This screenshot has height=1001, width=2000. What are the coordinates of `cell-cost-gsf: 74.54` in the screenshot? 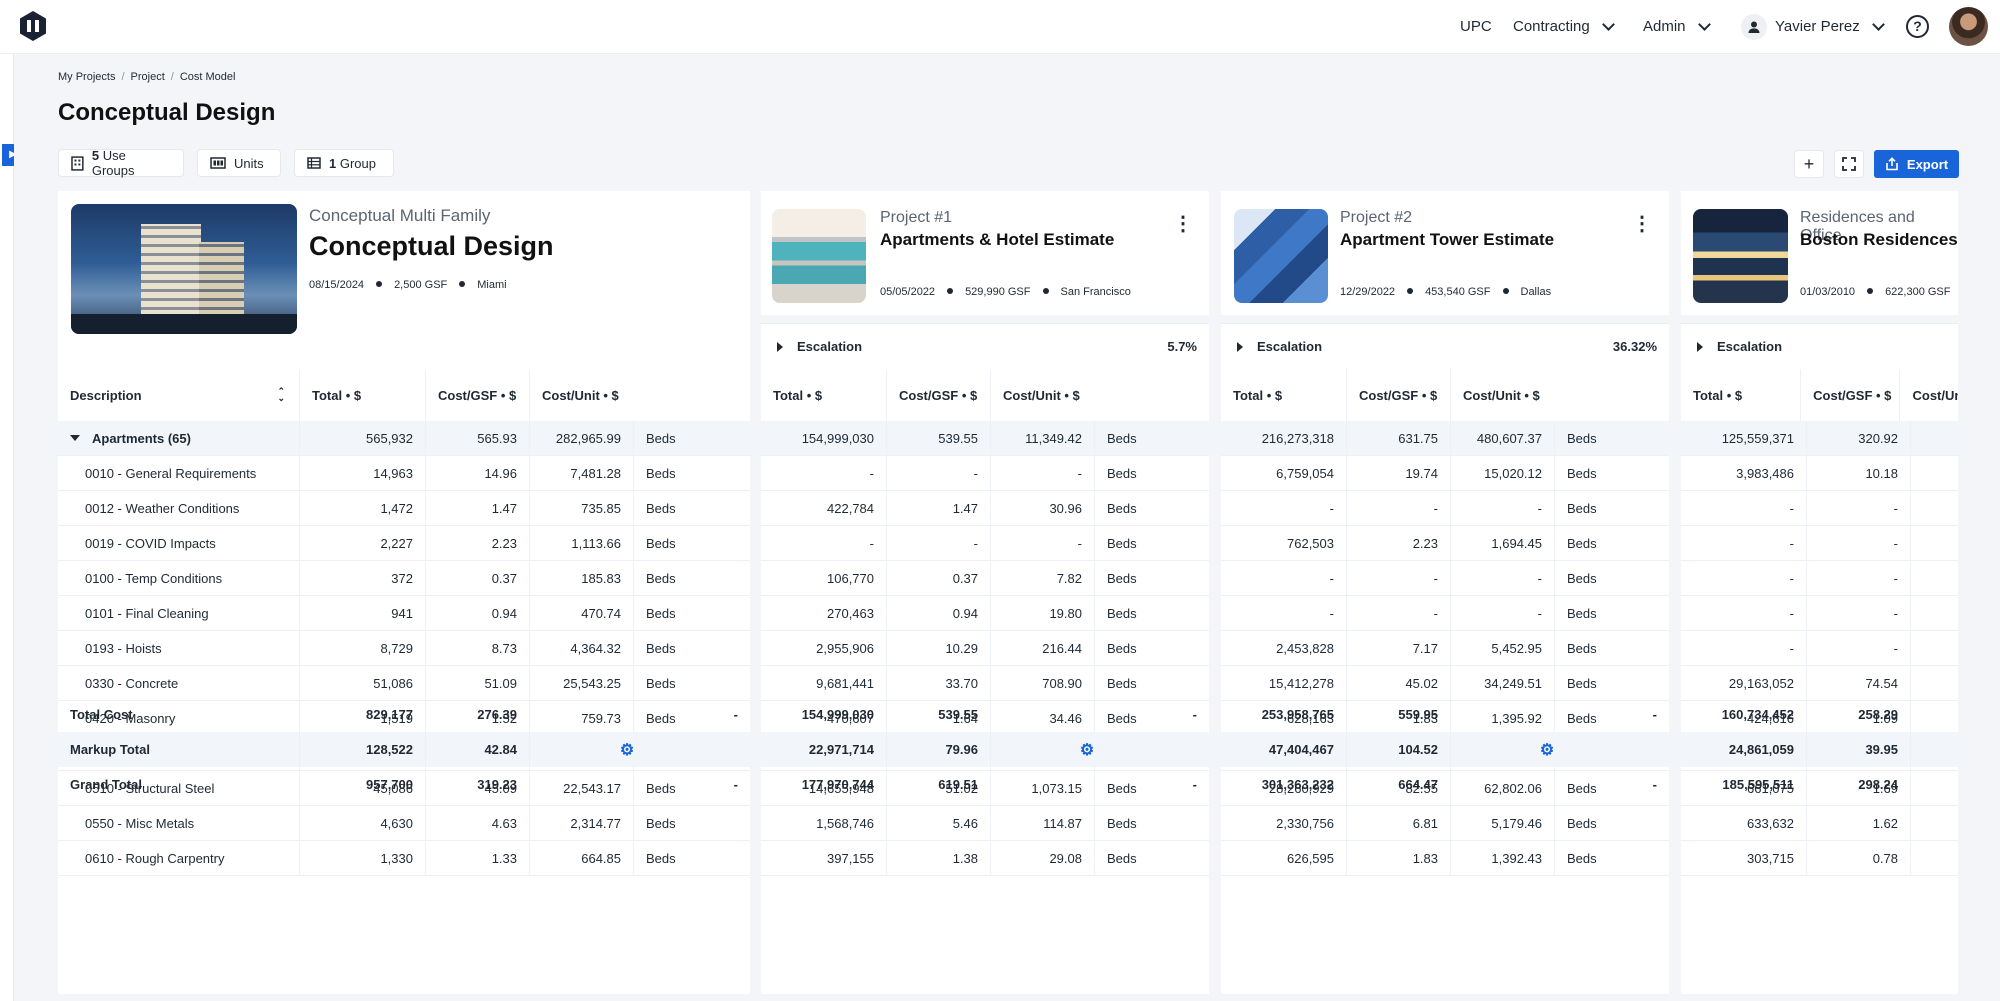 It's located at (1859, 683).